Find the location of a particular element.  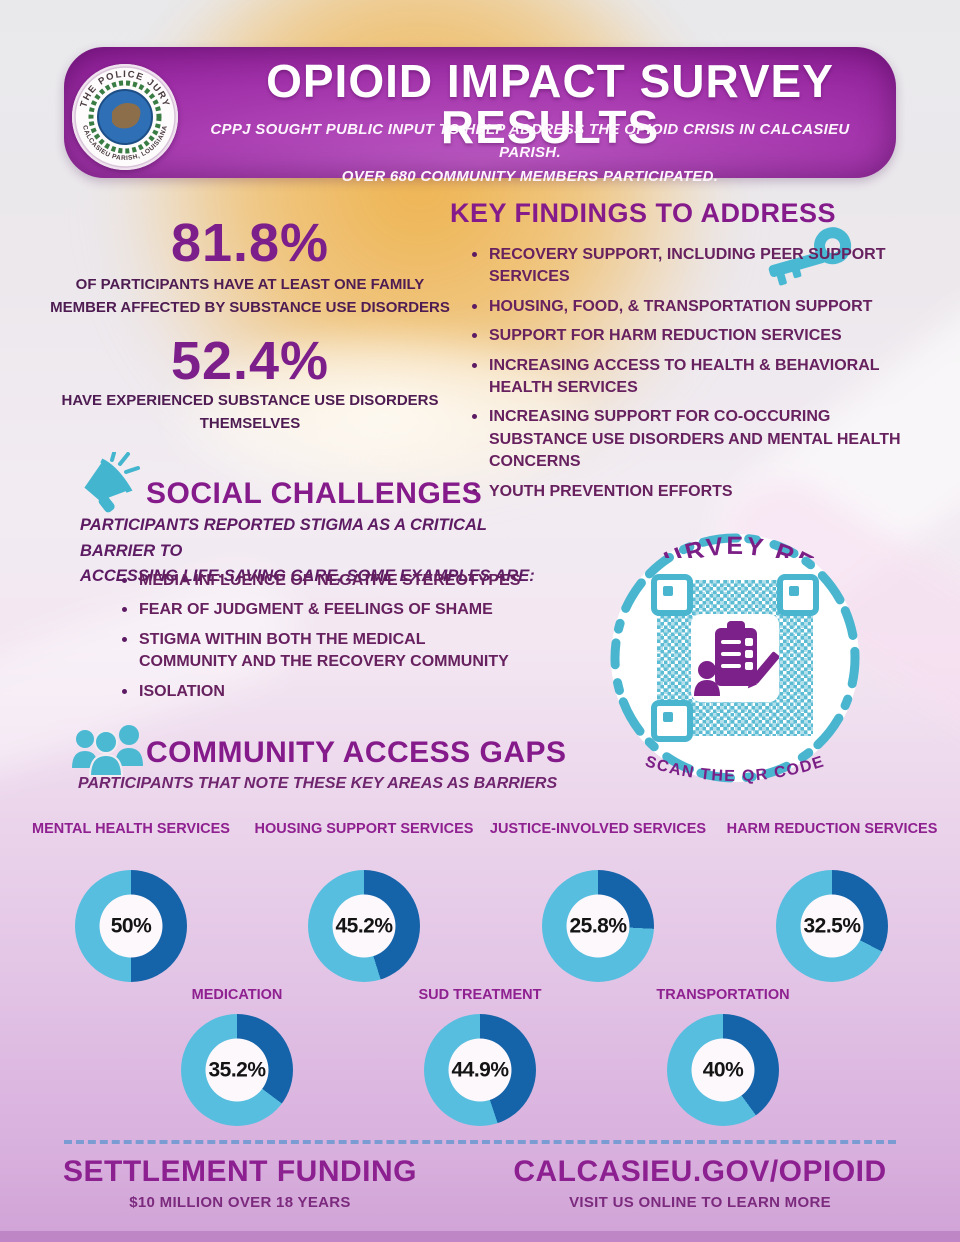

donut-label: SUD TREATMENT is located at coordinates (480, 995).